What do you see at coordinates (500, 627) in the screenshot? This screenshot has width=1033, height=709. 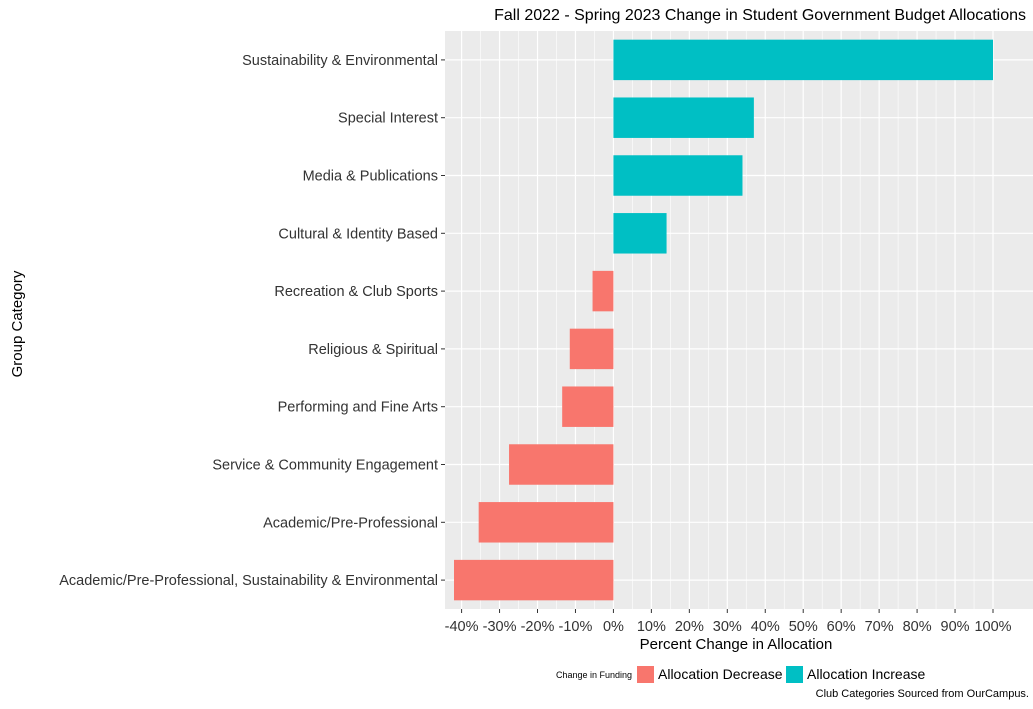 I see `x-tick-label: -30%` at bounding box center [500, 627].